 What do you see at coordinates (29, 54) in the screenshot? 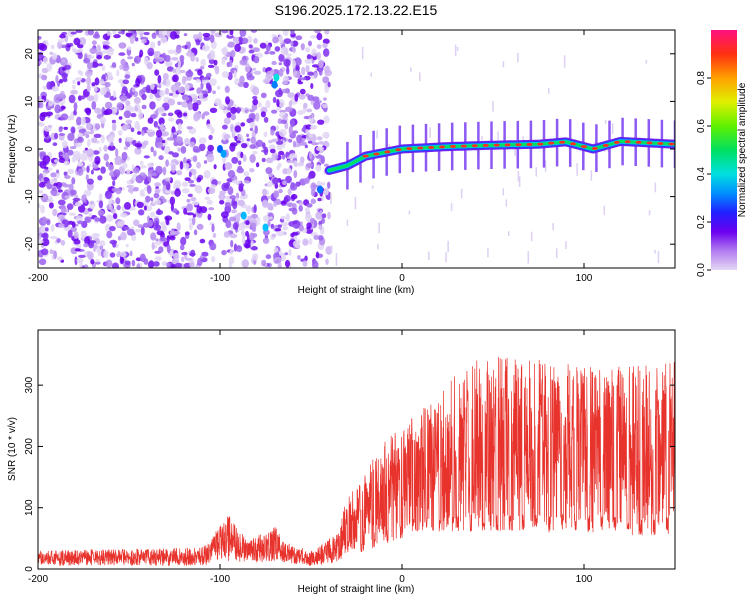
I see `heatmap-y-tick-label: 20` at bounding box center [29, 54].